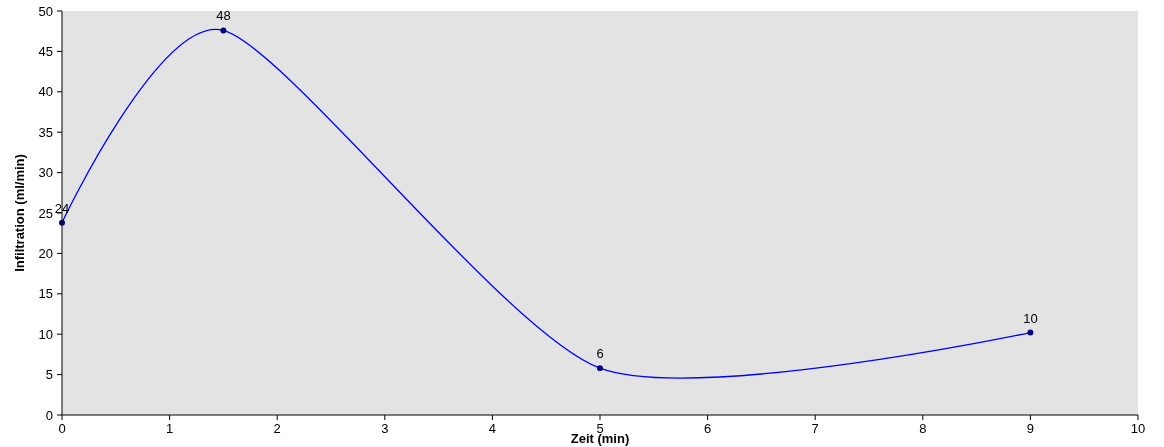 The image size is (1164, 447). What do you see at coordinates (815, 428) in the screenshot?
I see `x-tick-label: 7` at bounding box center [815, 428].